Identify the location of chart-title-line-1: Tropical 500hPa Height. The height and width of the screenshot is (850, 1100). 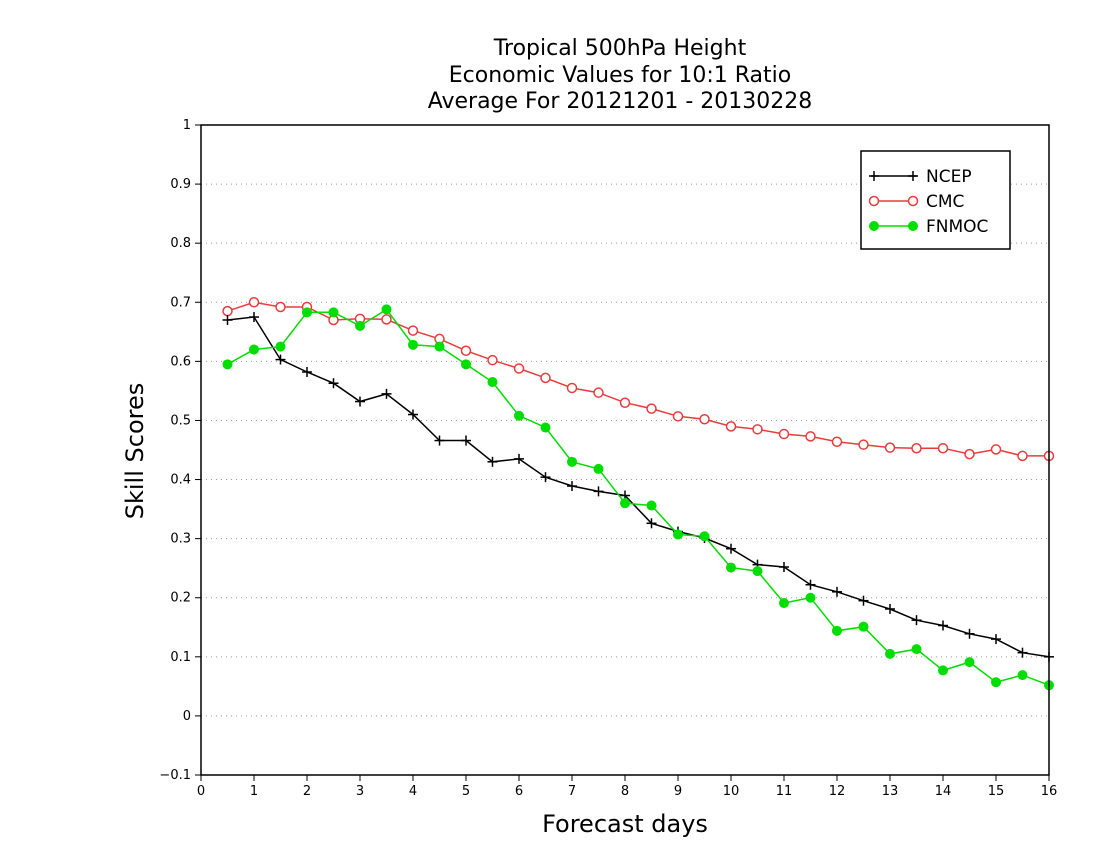
(620, 48).